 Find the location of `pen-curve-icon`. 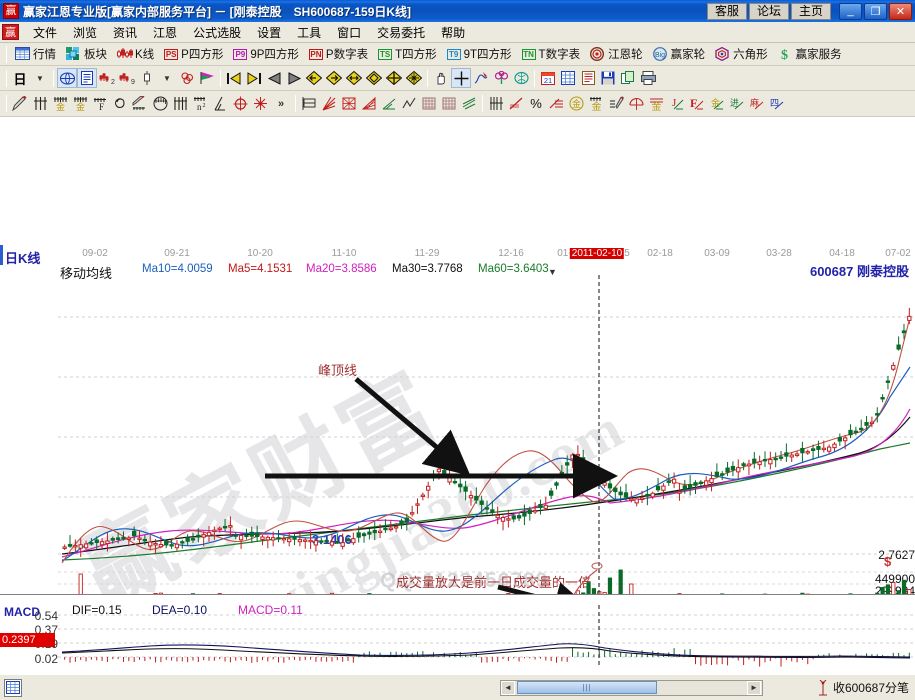

pen-curve-icon is located at coordinates (481, 78).